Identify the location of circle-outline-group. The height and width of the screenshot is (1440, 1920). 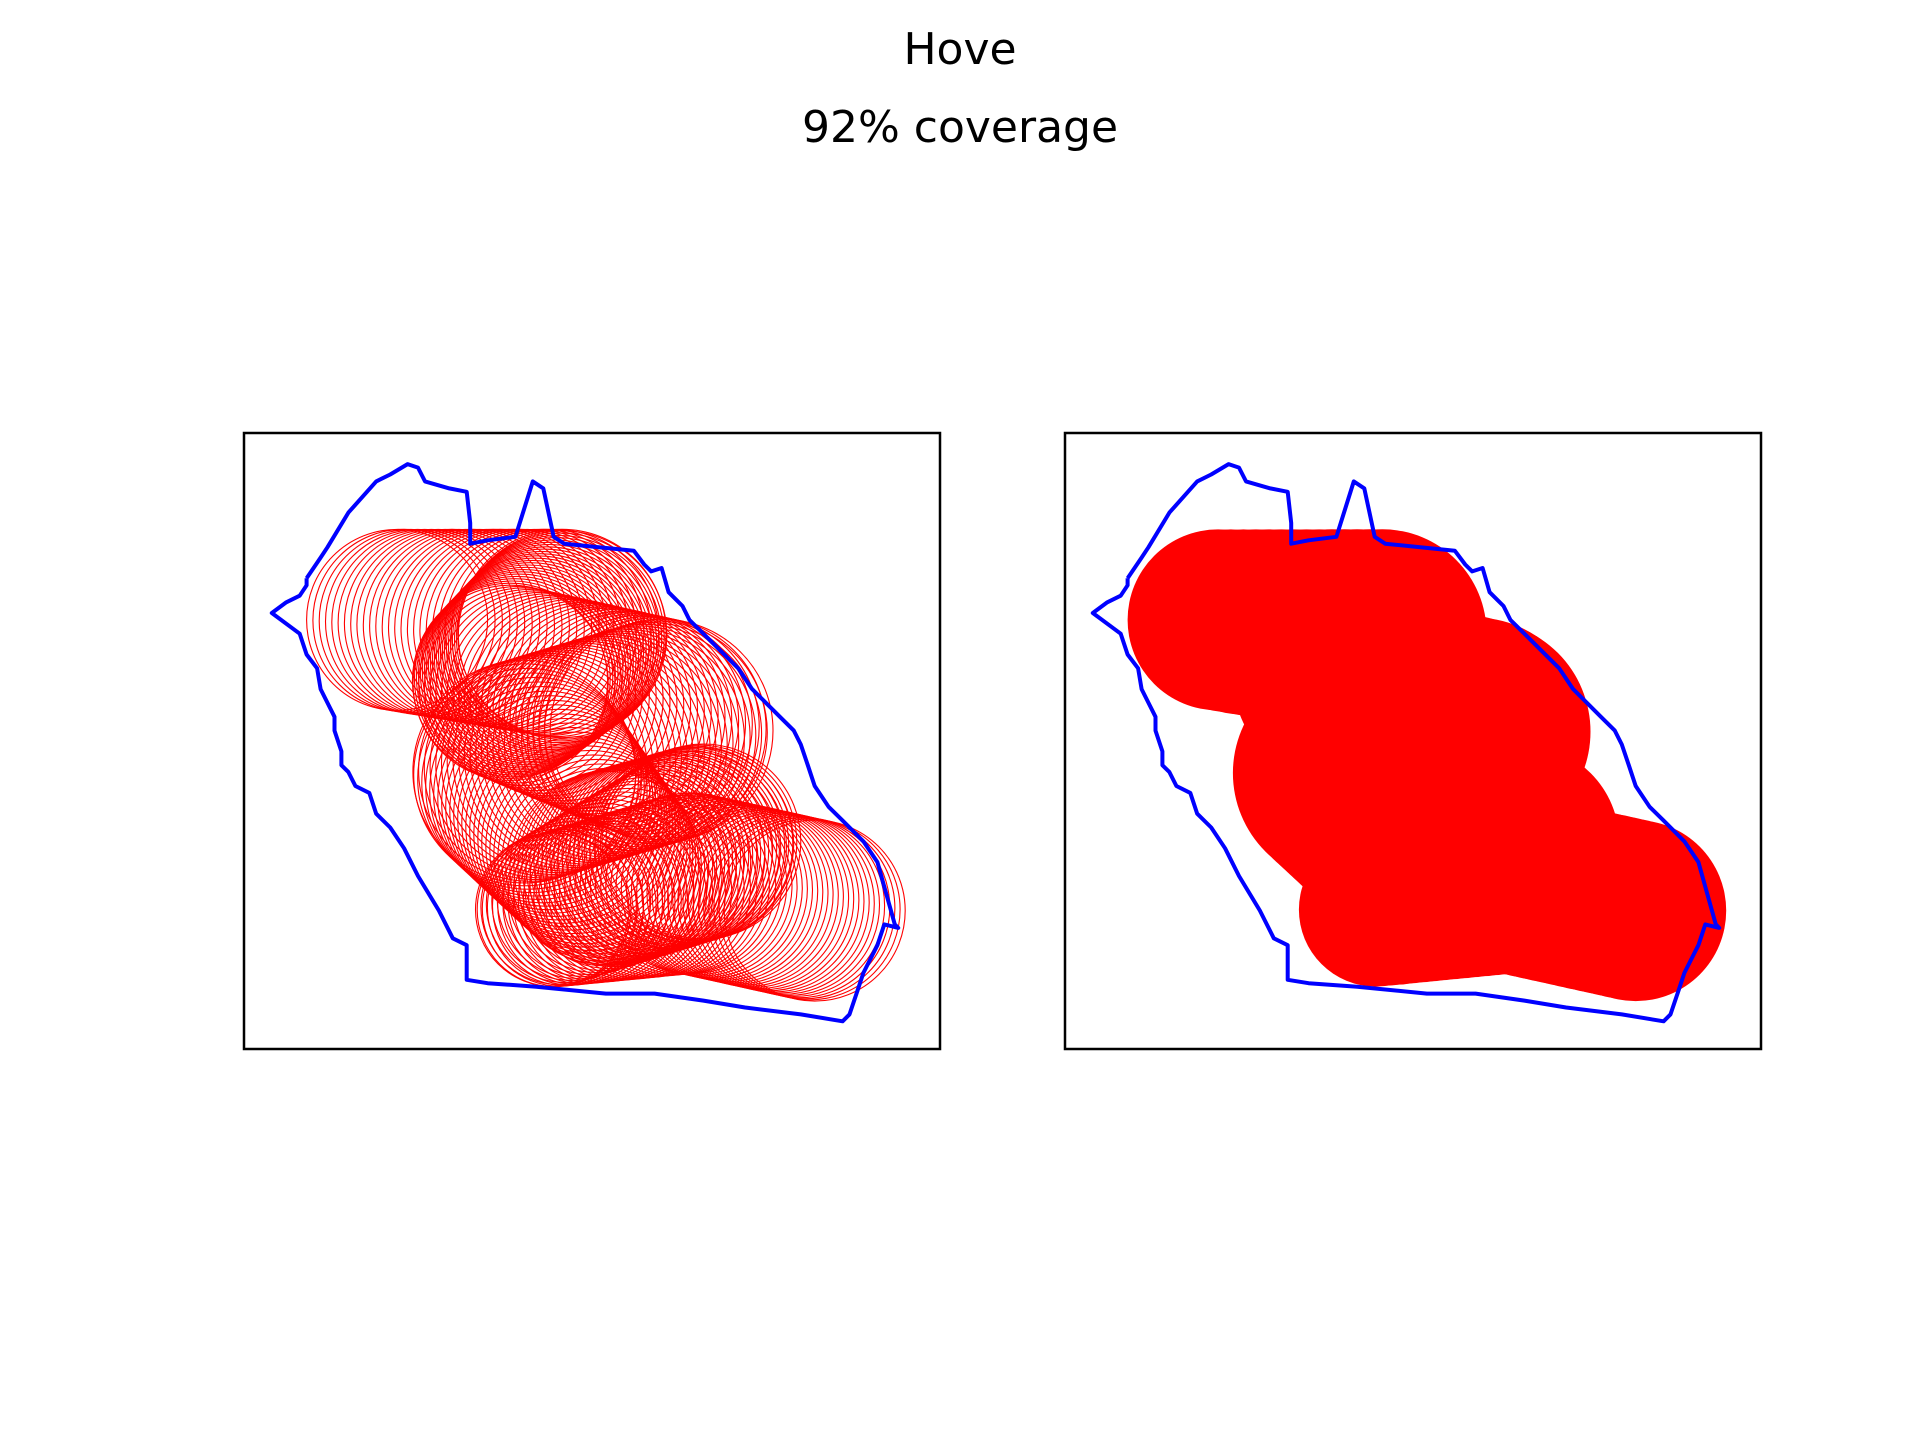
(606, 765).